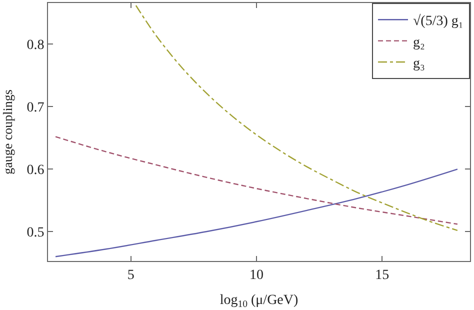 The image size is (474, 310). What do you see at coordinates (438, 21) in the screenshot?
I see `legend-label: √(5/3) g₁` at bounding box center [438, 21].